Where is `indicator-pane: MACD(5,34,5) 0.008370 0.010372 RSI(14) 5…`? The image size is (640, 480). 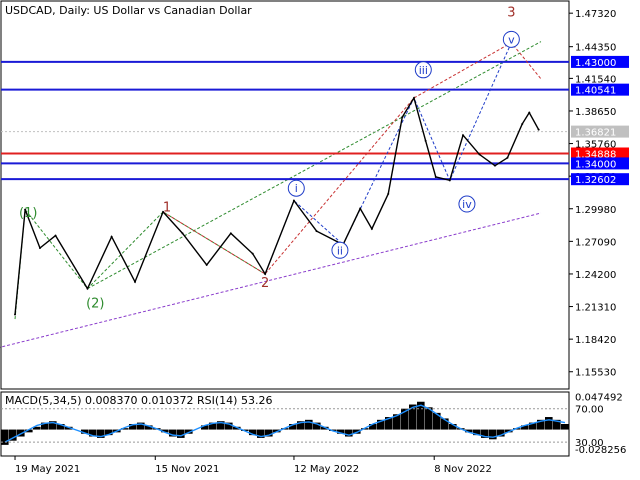 indicator-pane: MACD(5,34,5) 0.008370 0.010372 RSI(14) 5… is located at coordinates (285, 424).